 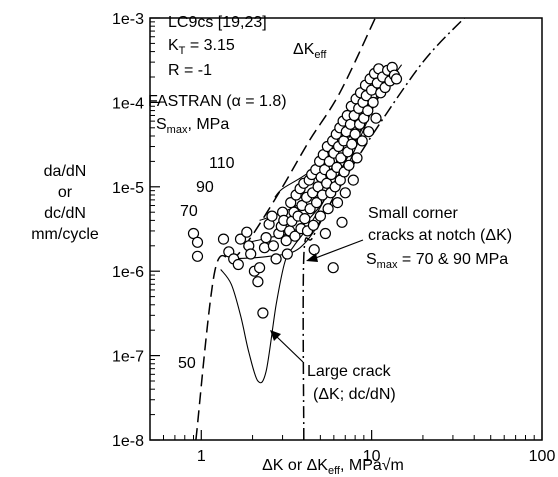 What do you see at coordinates (287, 346) in the screenshot?
I see `large-crack-arrow` at bounding box center [287, 346].